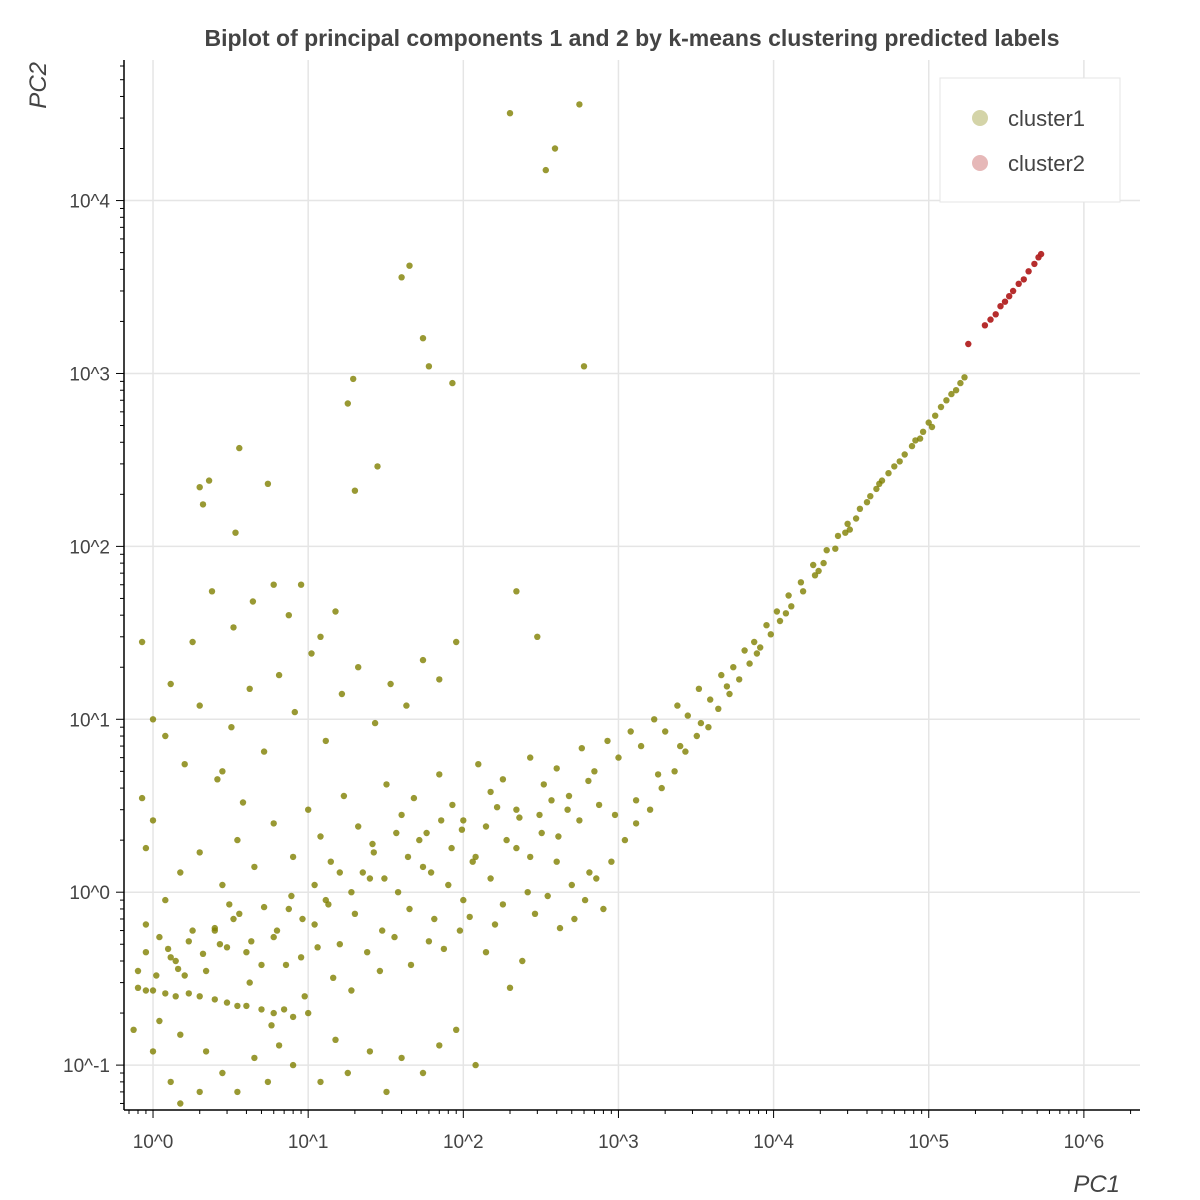 Image resolution: width=1200 pixels, height=1200 pixels. What do you see at coordinates (153, 1142) in the screenshot?
I see `x-tick-label: 10^0` at bounding box center [153, 1142].